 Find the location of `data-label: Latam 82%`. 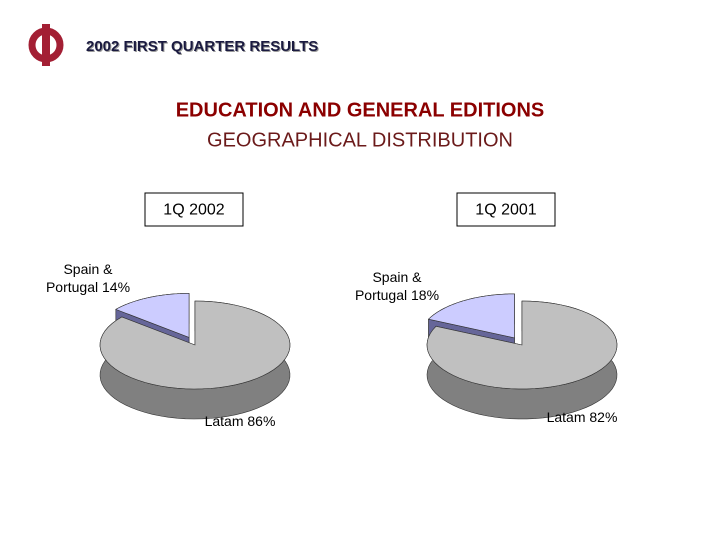

data-label: Latam 82% is located at coordinates (582, 417).